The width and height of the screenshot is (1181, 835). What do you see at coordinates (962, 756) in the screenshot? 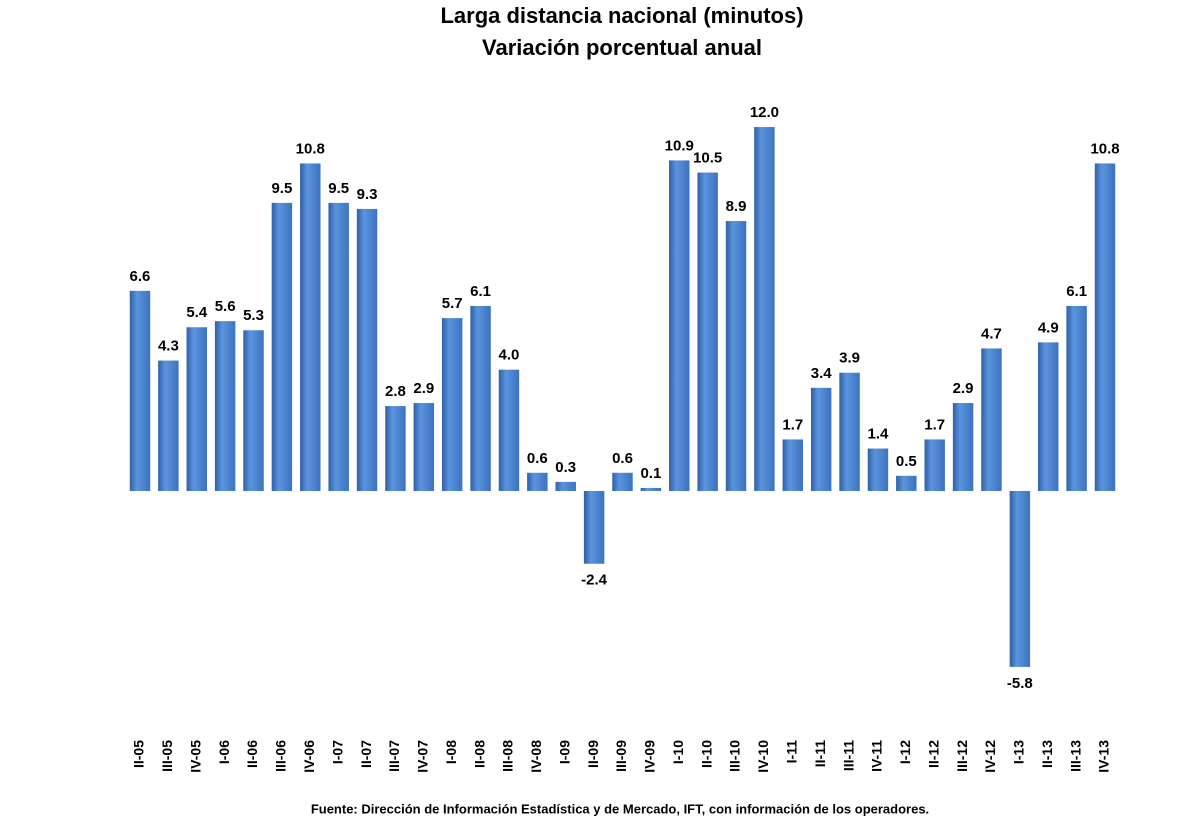
I see `x-tick-label: III-12` at bounding box center [962, 756].